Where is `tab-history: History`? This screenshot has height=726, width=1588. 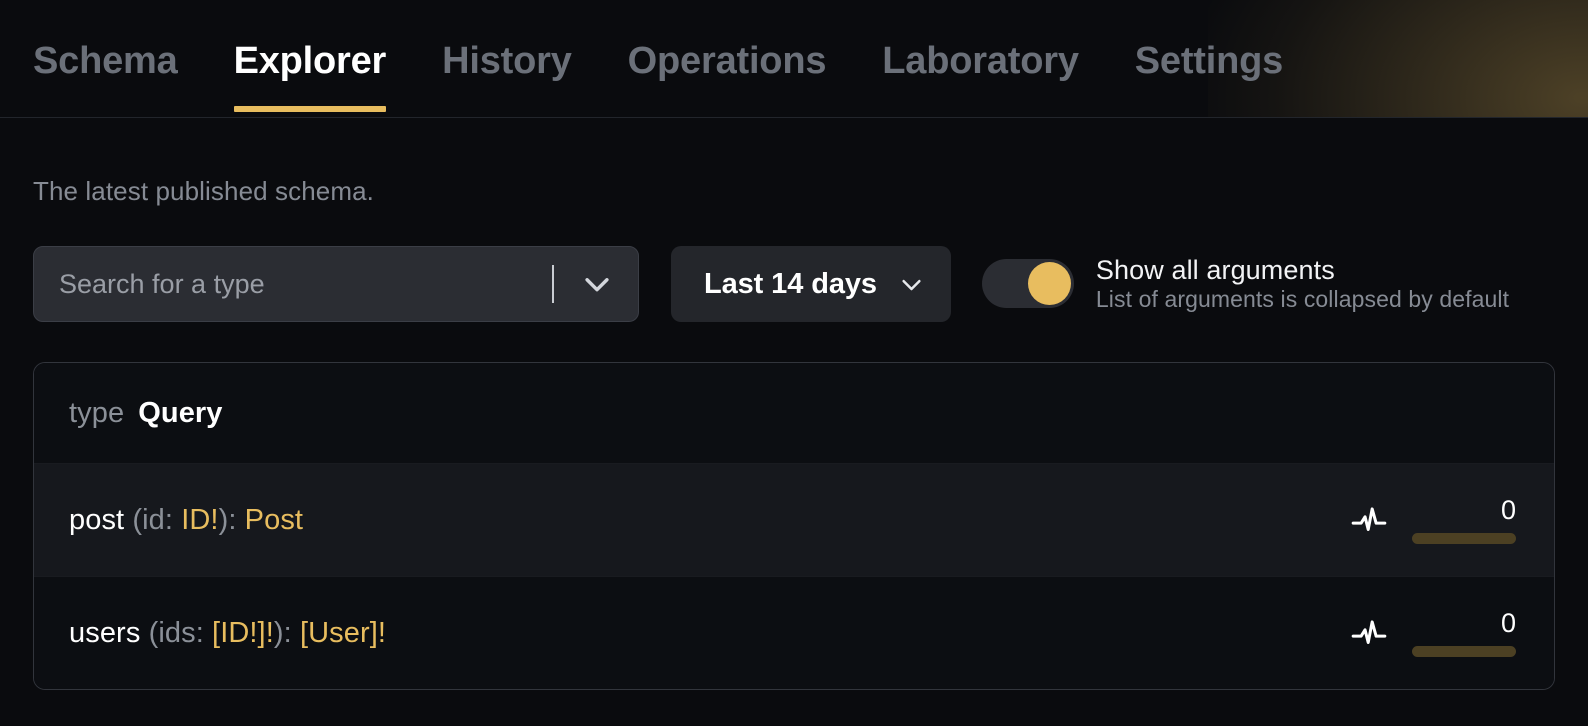
tab-history: History is located at coordinates (507, 61).